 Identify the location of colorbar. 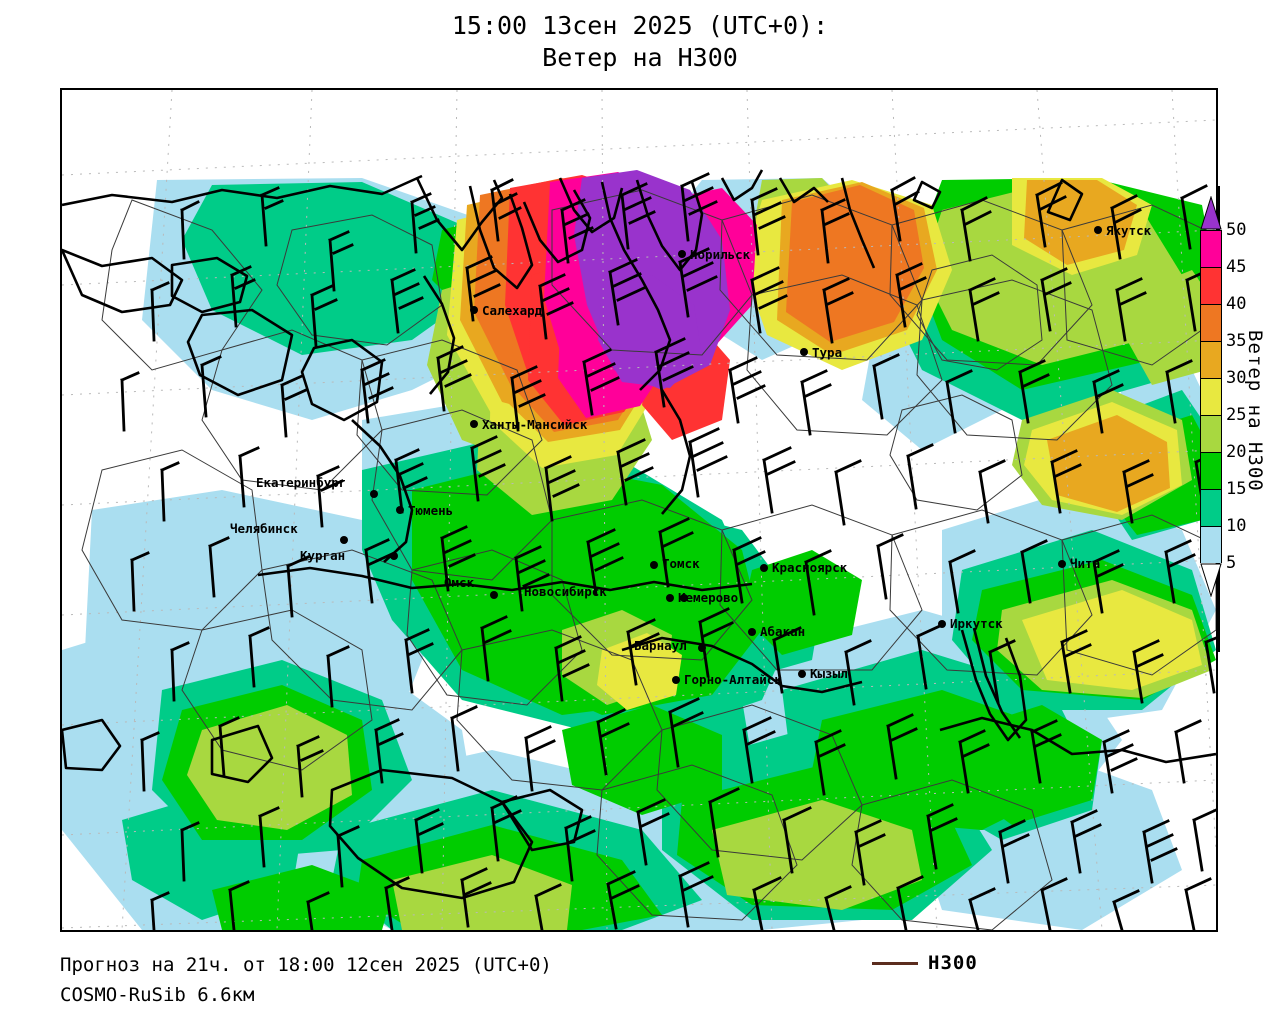
(1211, 417).